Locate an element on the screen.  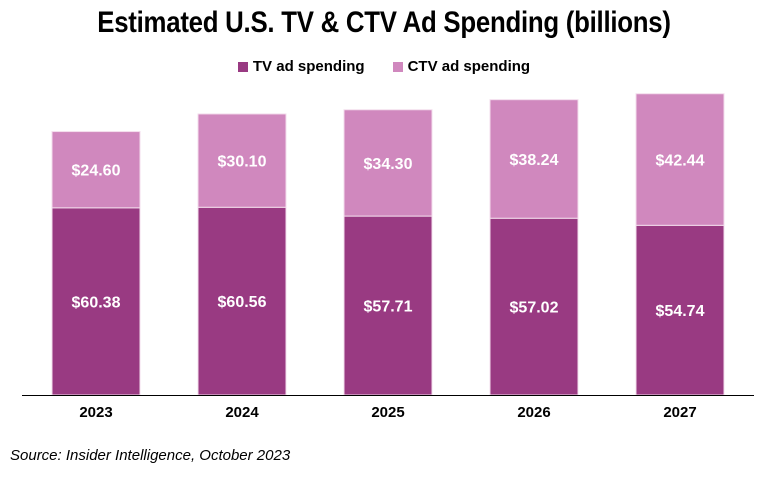
bar-ctv-2024 is located at coordinates (242, 160).